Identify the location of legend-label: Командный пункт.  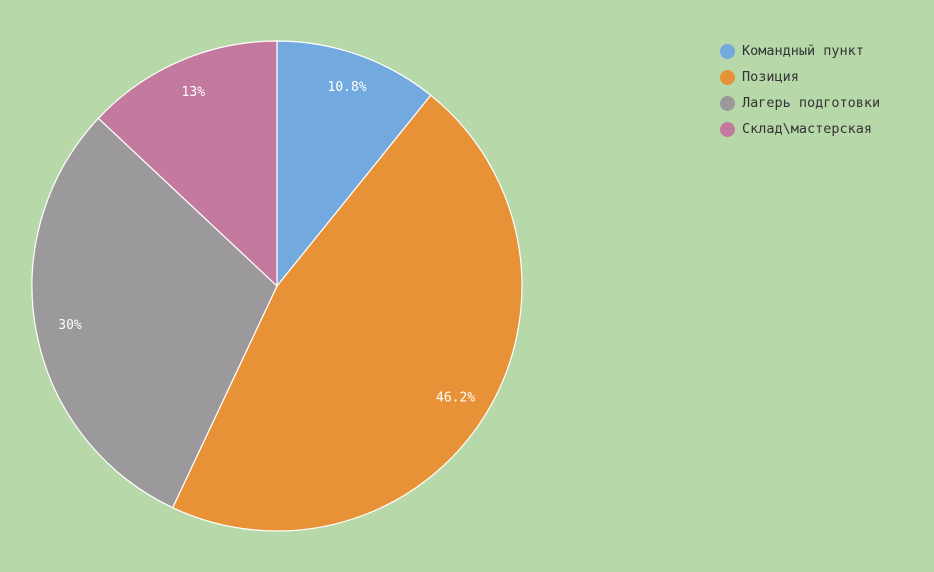
(803, 51).